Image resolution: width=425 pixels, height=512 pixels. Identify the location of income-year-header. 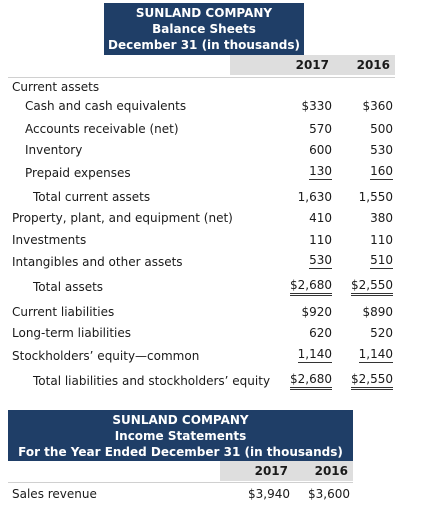
(286, 471).